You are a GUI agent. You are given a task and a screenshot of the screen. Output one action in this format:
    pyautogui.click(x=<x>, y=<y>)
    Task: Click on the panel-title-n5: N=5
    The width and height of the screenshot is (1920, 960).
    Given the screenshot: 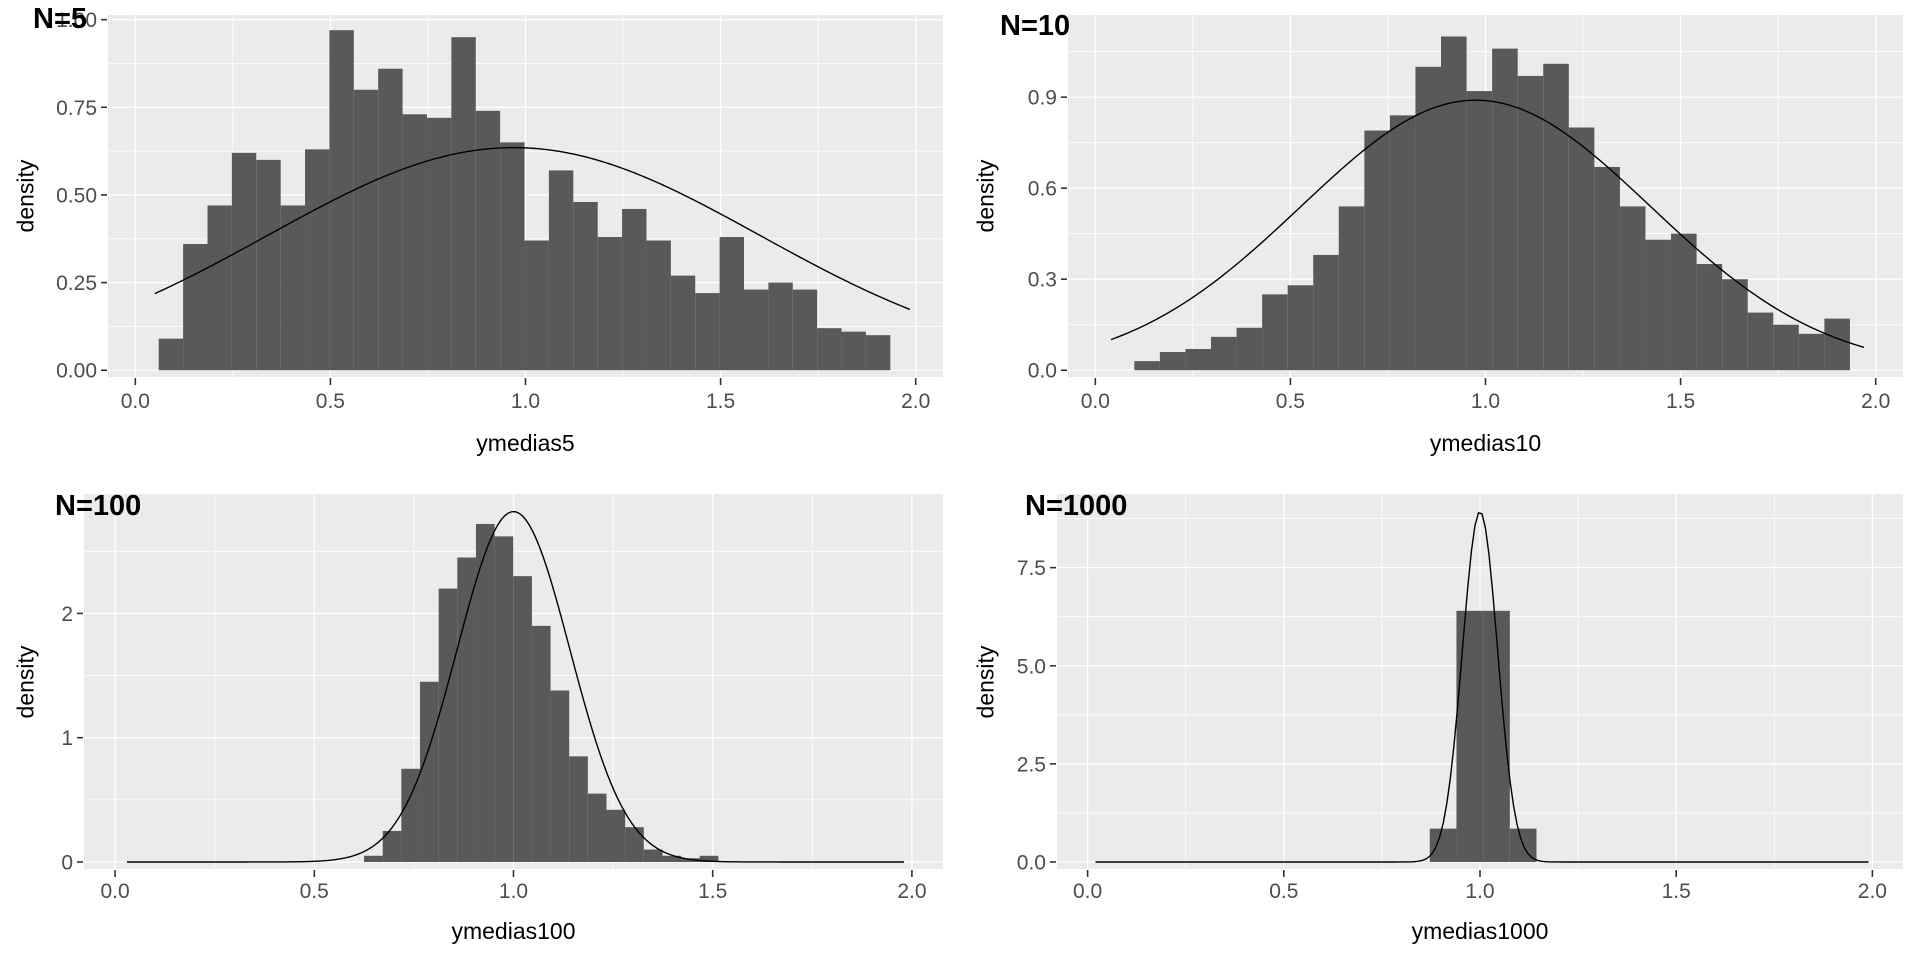 What is the action you would take?
    pyautogui.click(x=60, y=19)
    